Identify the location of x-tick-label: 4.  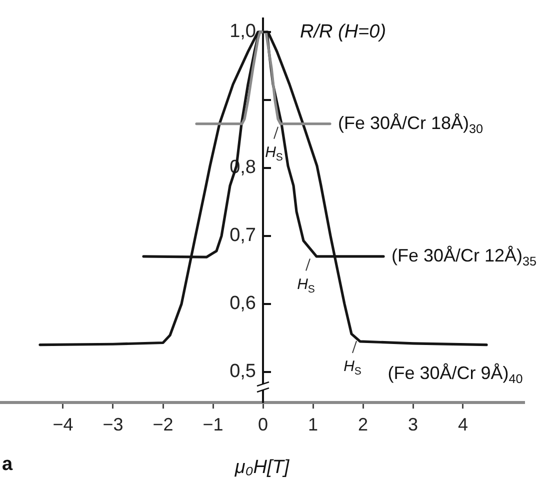
(463, 424).